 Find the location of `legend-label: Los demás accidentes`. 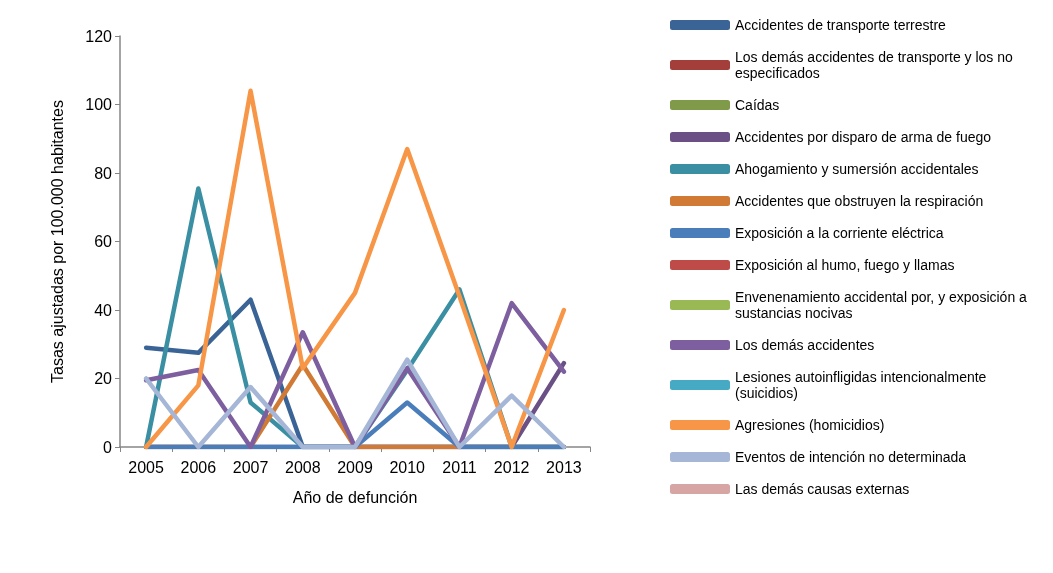

legend-label: Los demás accidentes is located at coordinates (805, 345).